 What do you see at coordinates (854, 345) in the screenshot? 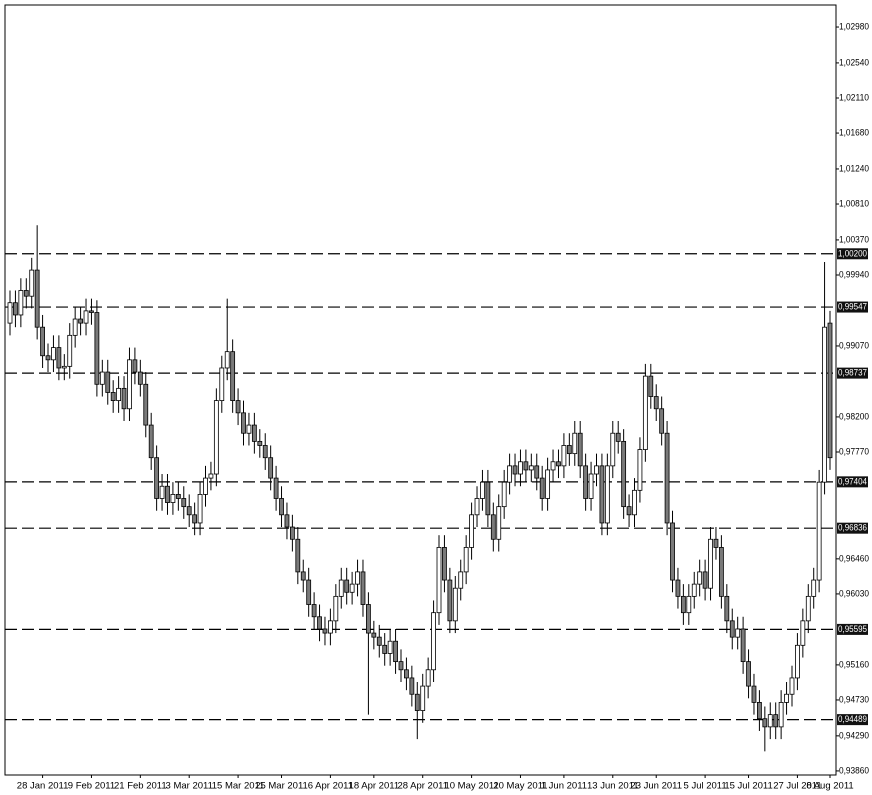
I see `y-tick-label: 0,99070` at bounding box center [854, 345].